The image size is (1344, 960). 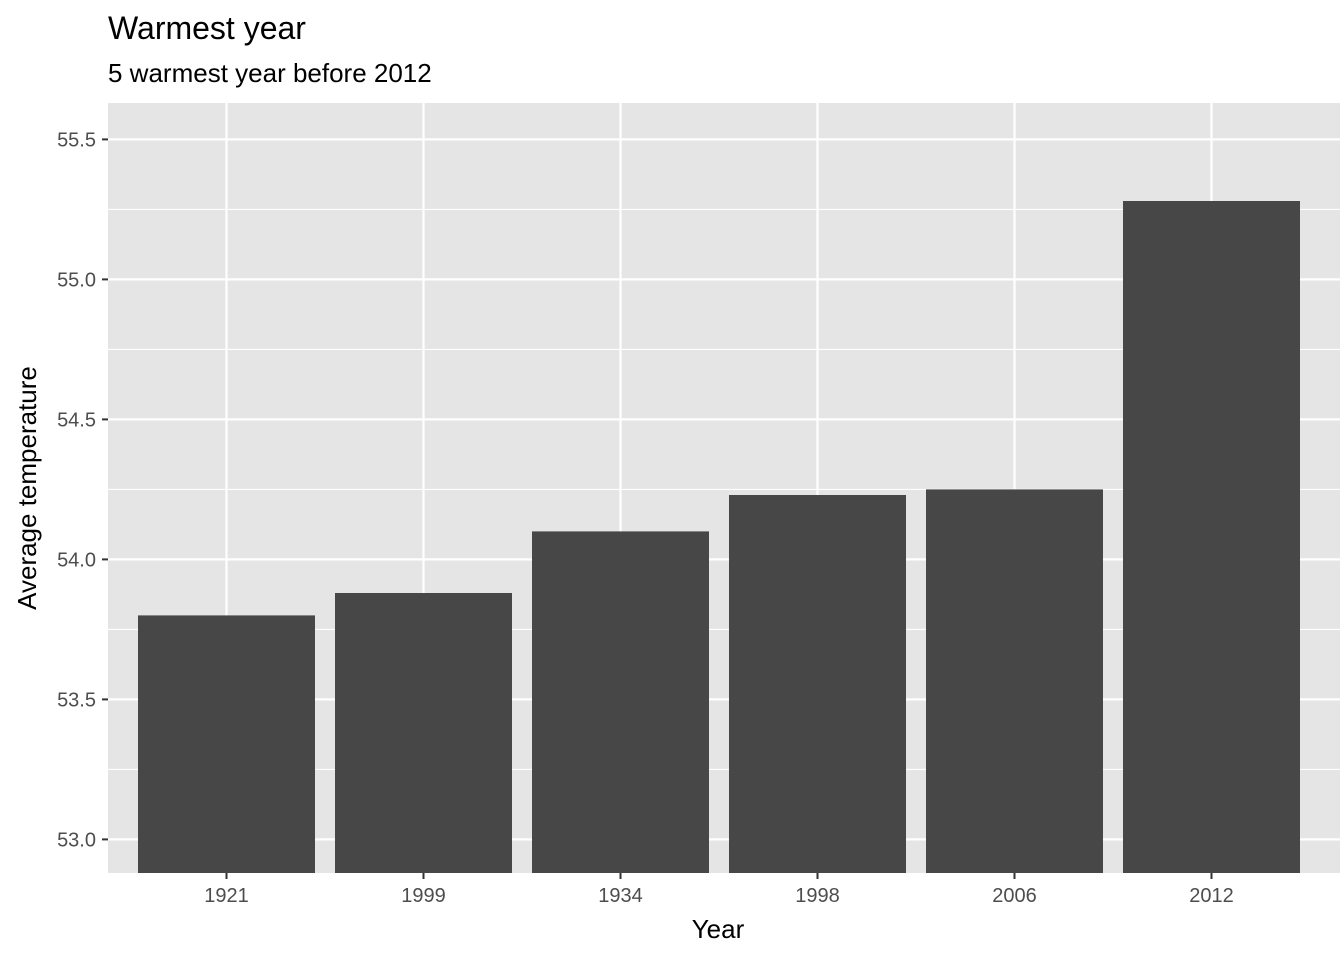 What do you see at coordinates (1014, 681) in the screenshot?
I see `bar-2006` at bounding box center [1014, 681].